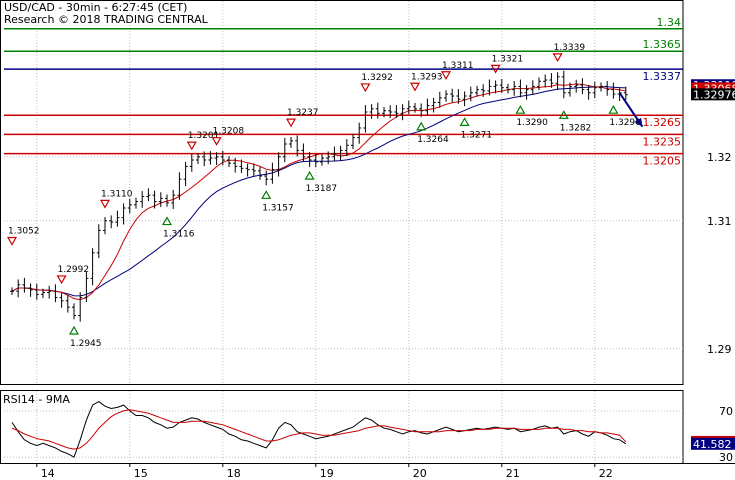  What do you see at coordinates (726, 411) in the screenshot?
I see `rsi-axis-label: 70` at bounding box center [726, 411].